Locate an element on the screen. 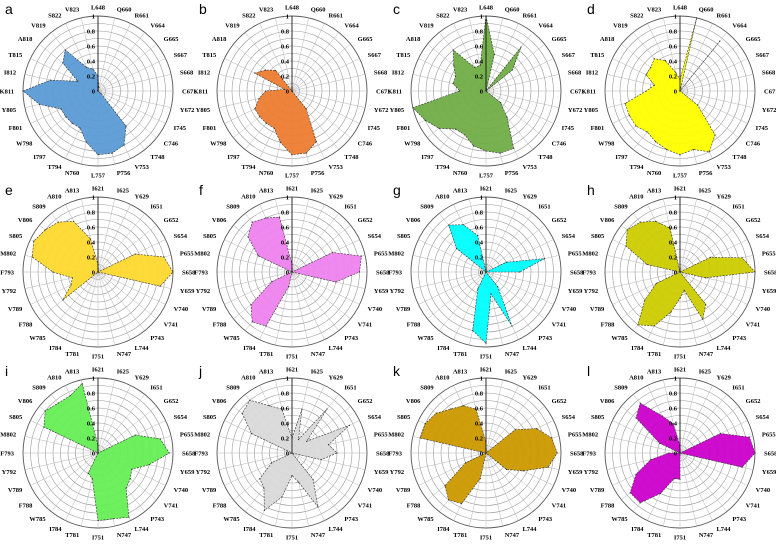 The width and height of the screenshot is (776, 548). panel-label: b is located at coordinates (203, 9).